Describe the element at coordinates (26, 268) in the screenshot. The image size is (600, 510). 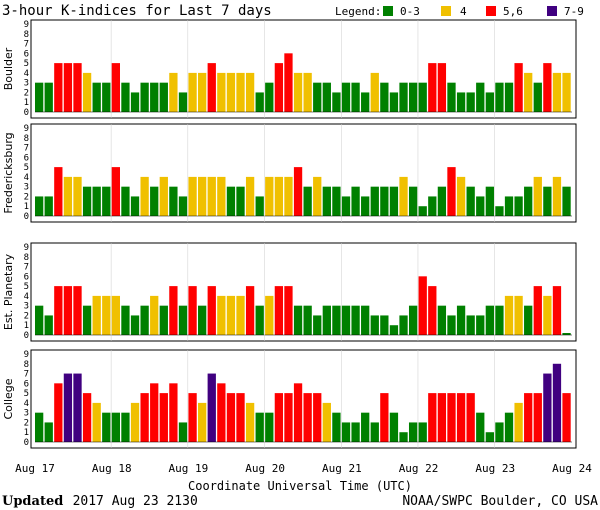
I see `y-tick-label: 7` at that location.